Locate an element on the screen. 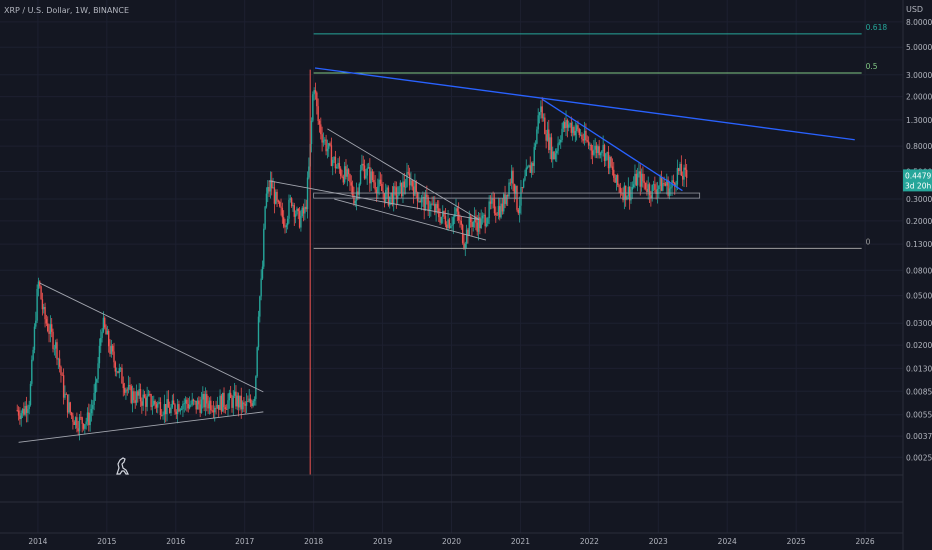 The width and height of the screenshot is (932, 550). trendline-grey is located at coordinates (403, 174).